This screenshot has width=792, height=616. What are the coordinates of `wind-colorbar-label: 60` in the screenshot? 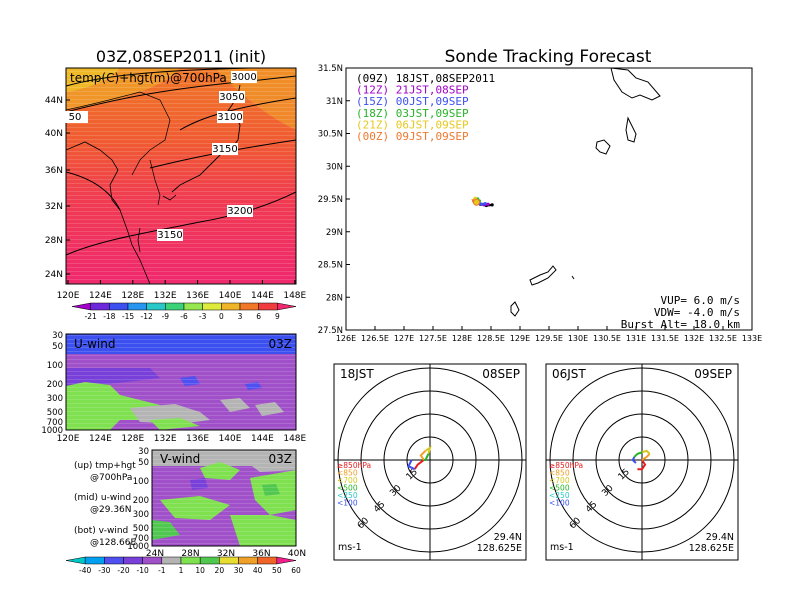 It's located at (296, 570).